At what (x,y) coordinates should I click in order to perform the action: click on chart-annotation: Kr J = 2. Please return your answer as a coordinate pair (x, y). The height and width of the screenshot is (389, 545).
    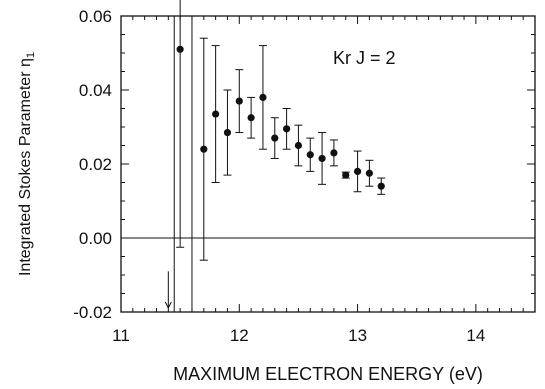
    Looking at the image, I should click on (364, 58).